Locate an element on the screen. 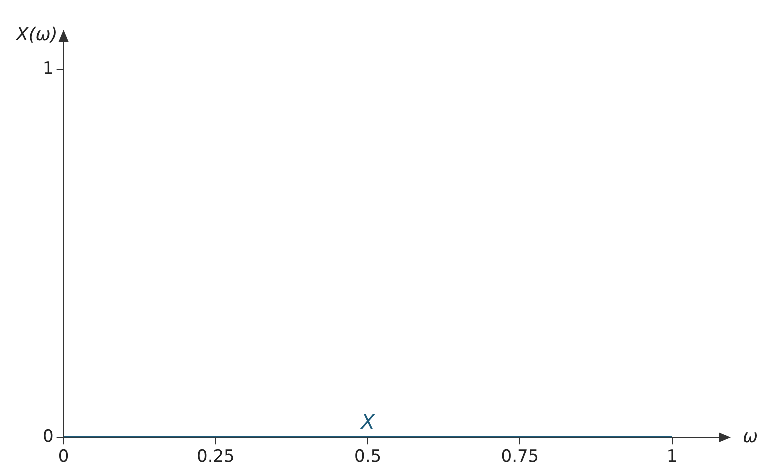  series-label: X is located at coordinates (368, 422).